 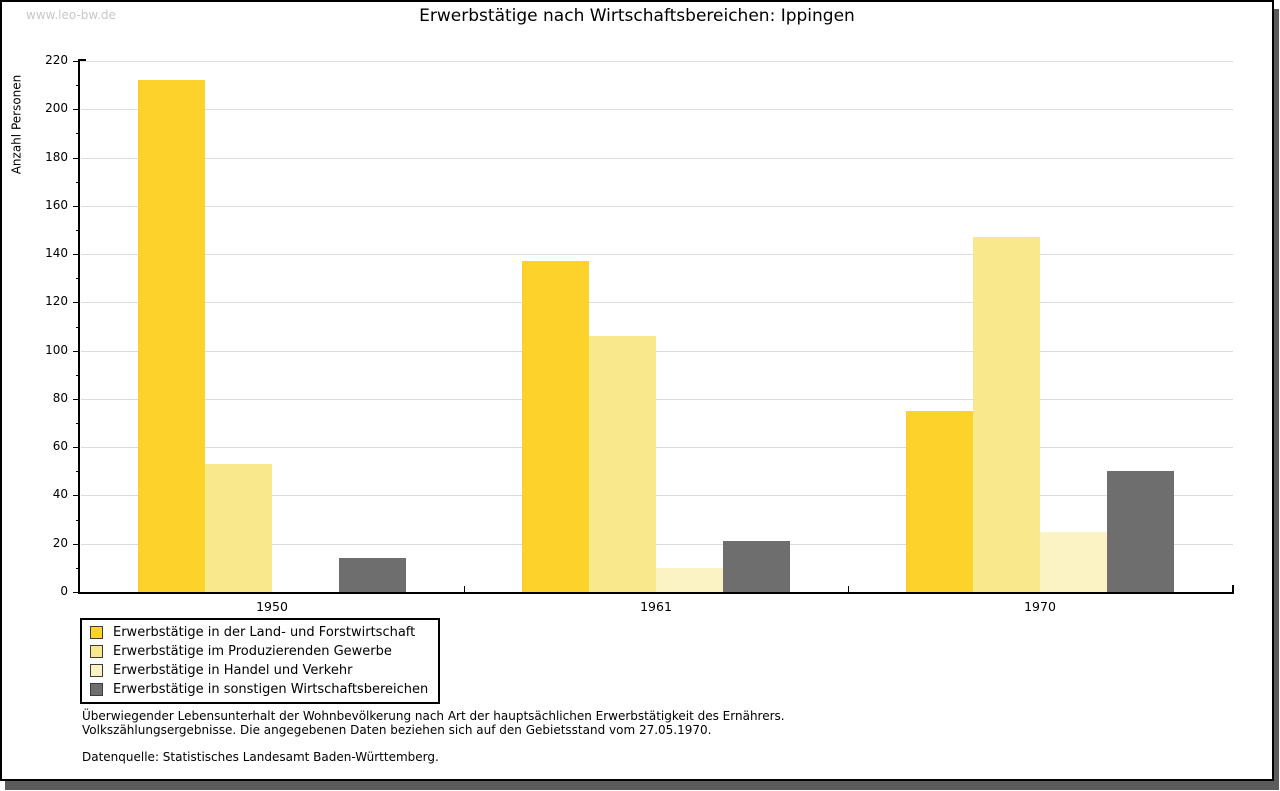 I want to click on y-axis-top-cap, so click(x=82, y=60).